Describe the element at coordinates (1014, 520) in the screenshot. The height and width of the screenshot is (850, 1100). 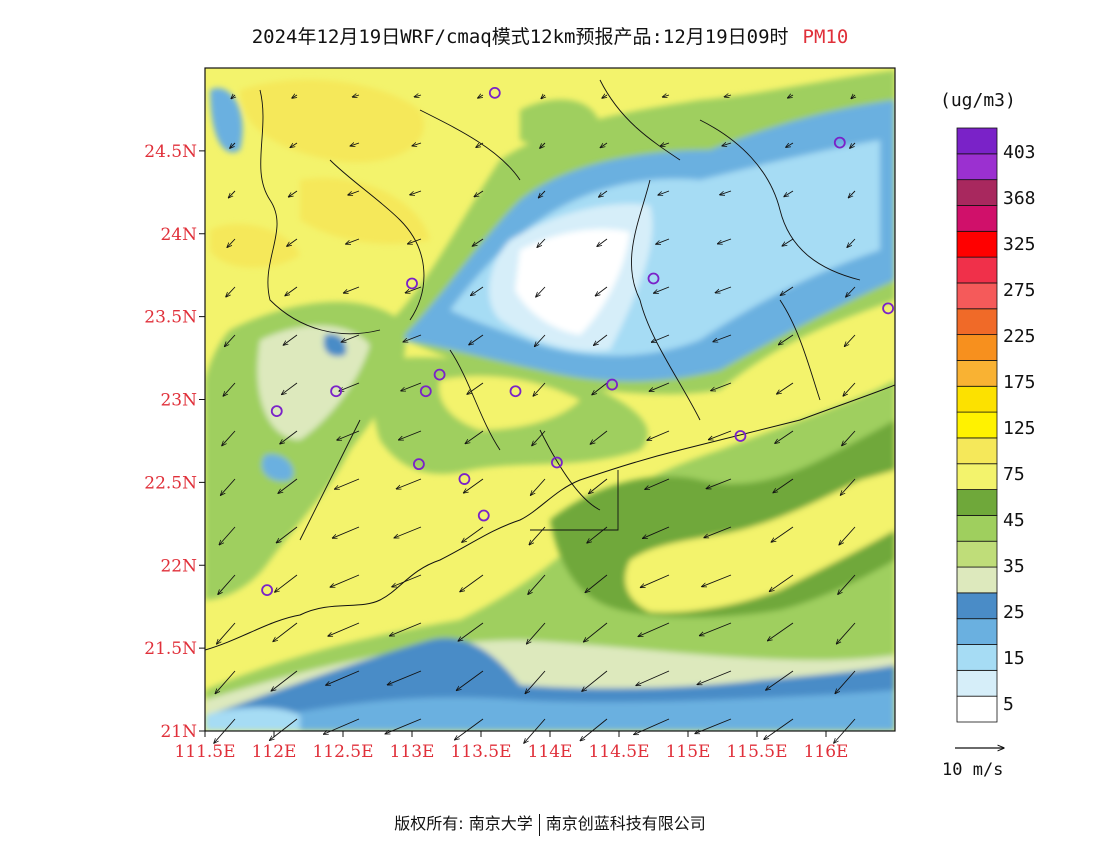
I see `colorbar-label: 45` at that location.